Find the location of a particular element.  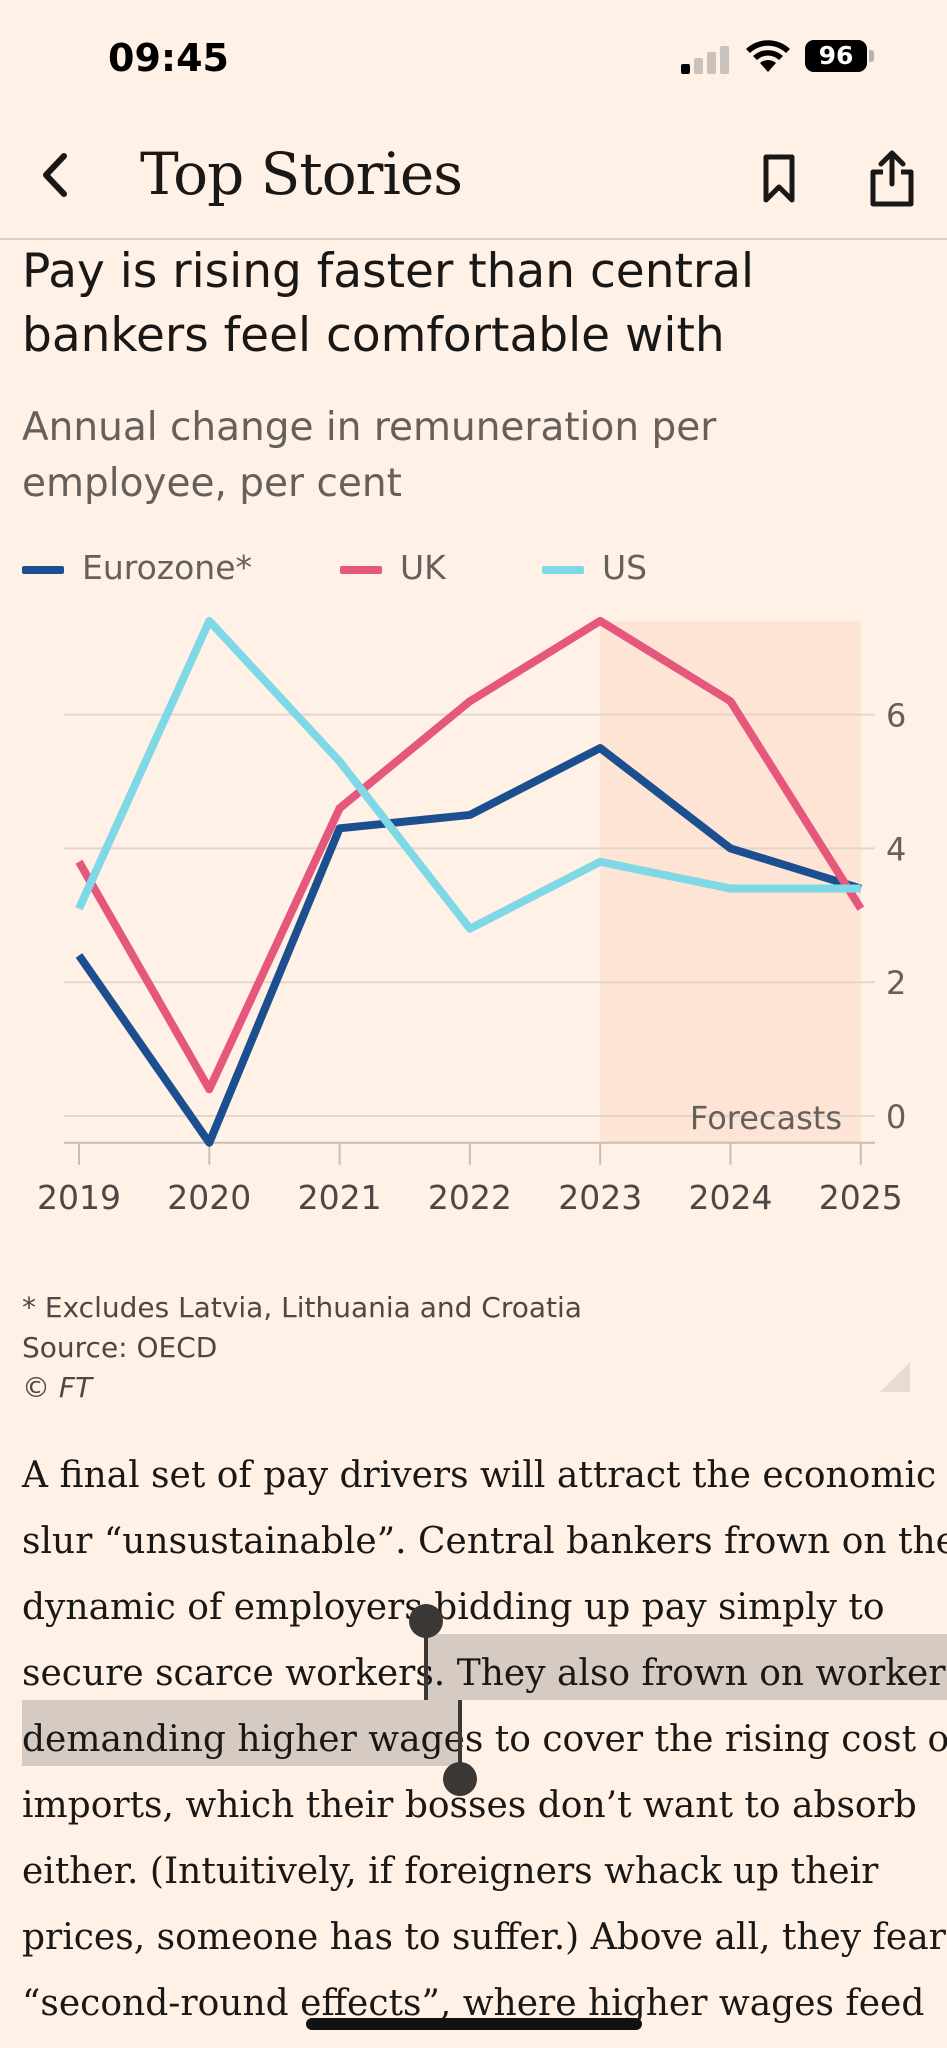

legend-swatch-uk is located at coordinates (361, 569).